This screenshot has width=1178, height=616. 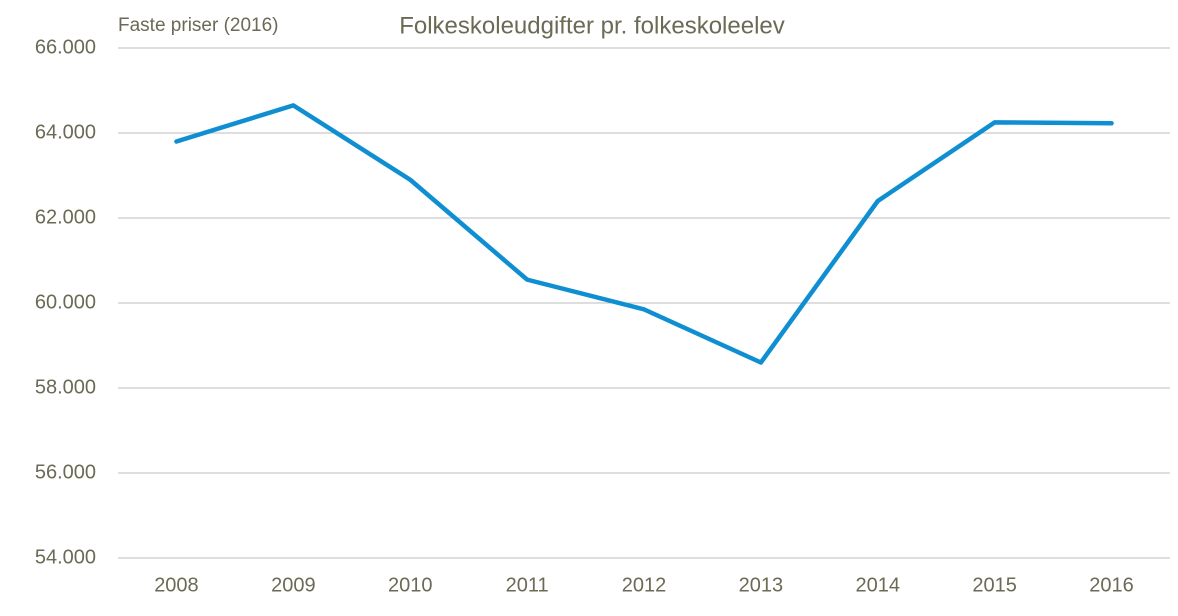 I want to click on x-tick-label: 2015, so click(x=994, y=585).